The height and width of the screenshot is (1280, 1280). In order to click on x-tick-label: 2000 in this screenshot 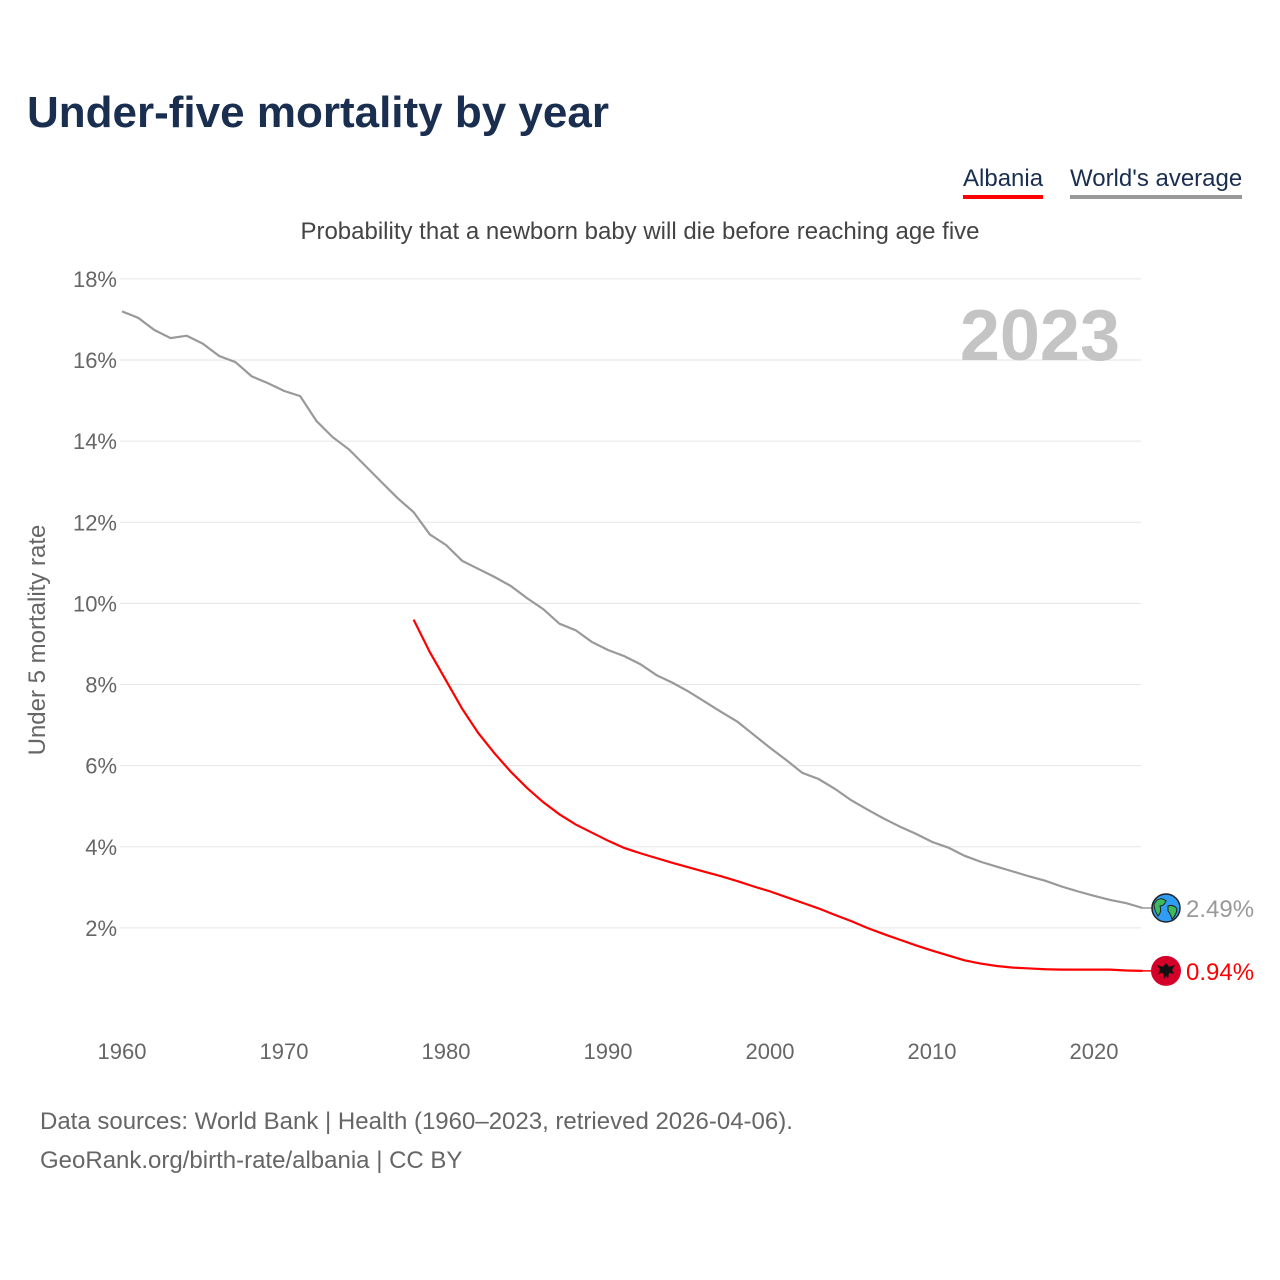, I will do `click(770, 1051)`.